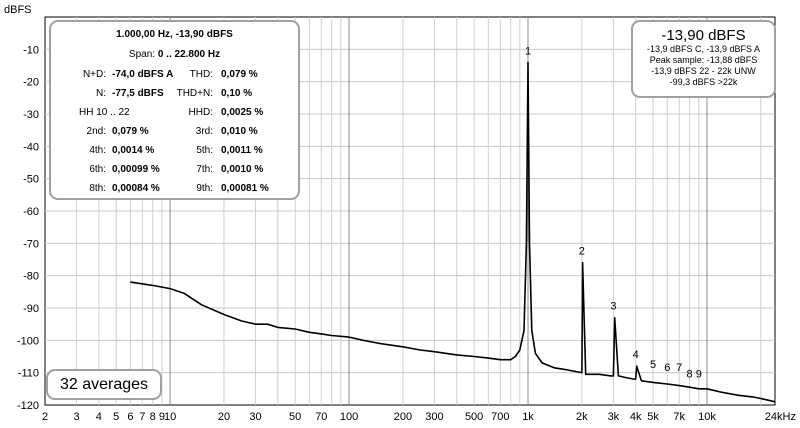 Image resolution: width=800 pixels, height=428 pixels. I want to click on stats-value: 0,00081 %, so click(245, 188).